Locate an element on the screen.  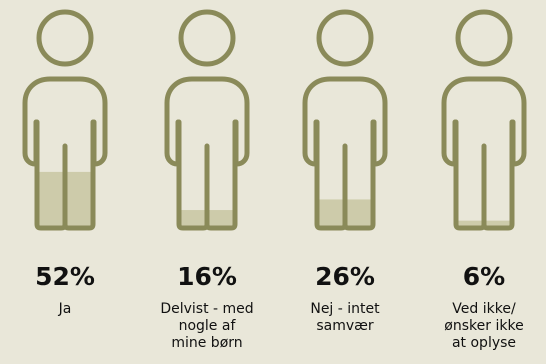
category-label: Ved ikke/ ønsker ikke at oplyse is located at coordinates (482, 326).